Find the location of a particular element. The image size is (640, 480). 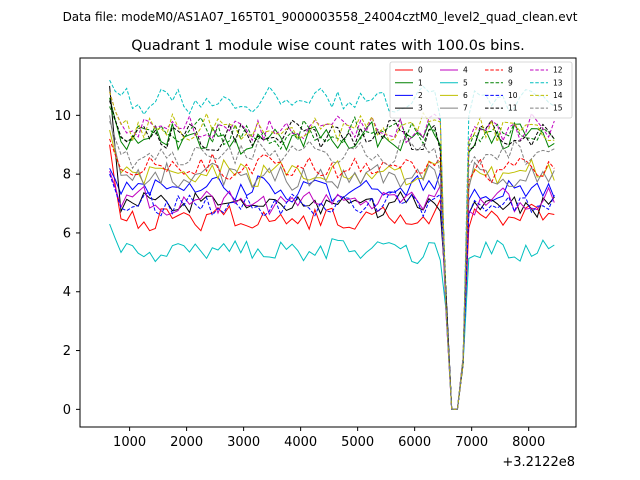

legend-label-6: 6 is located at coordinates (465, 95).